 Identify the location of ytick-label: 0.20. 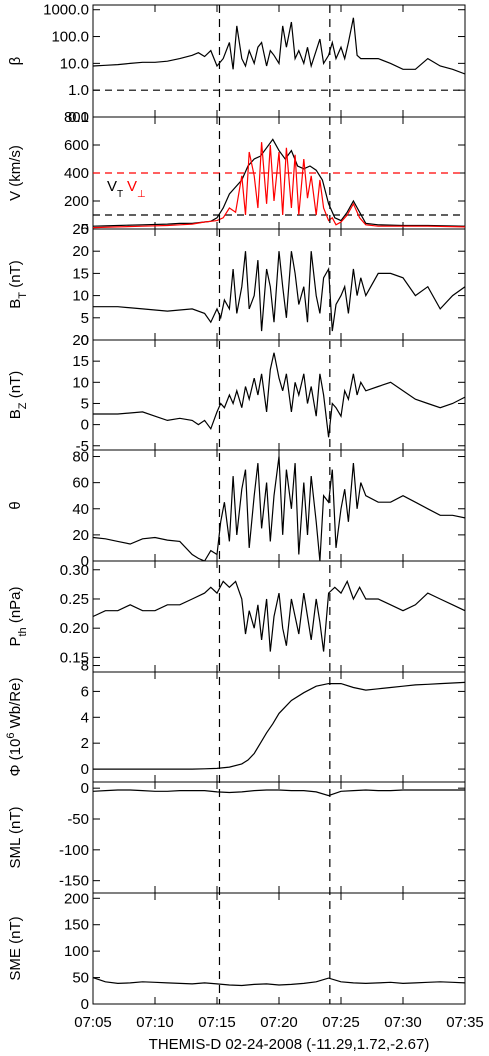
(74, 628).